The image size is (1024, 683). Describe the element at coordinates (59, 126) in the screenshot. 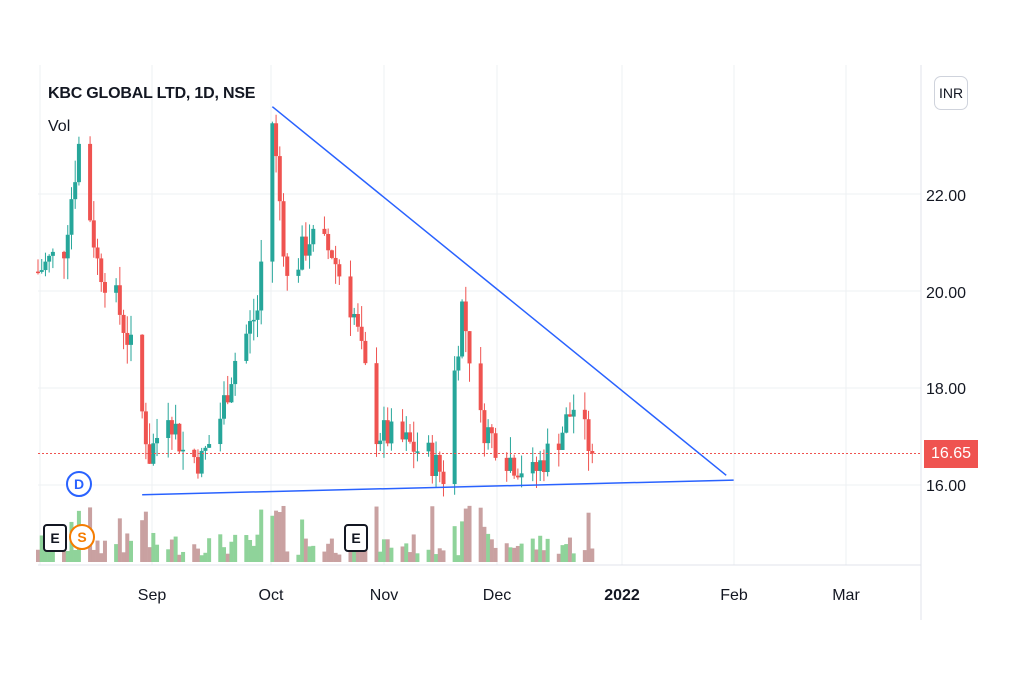

I see `volume-legend-label: Vol` at that location.